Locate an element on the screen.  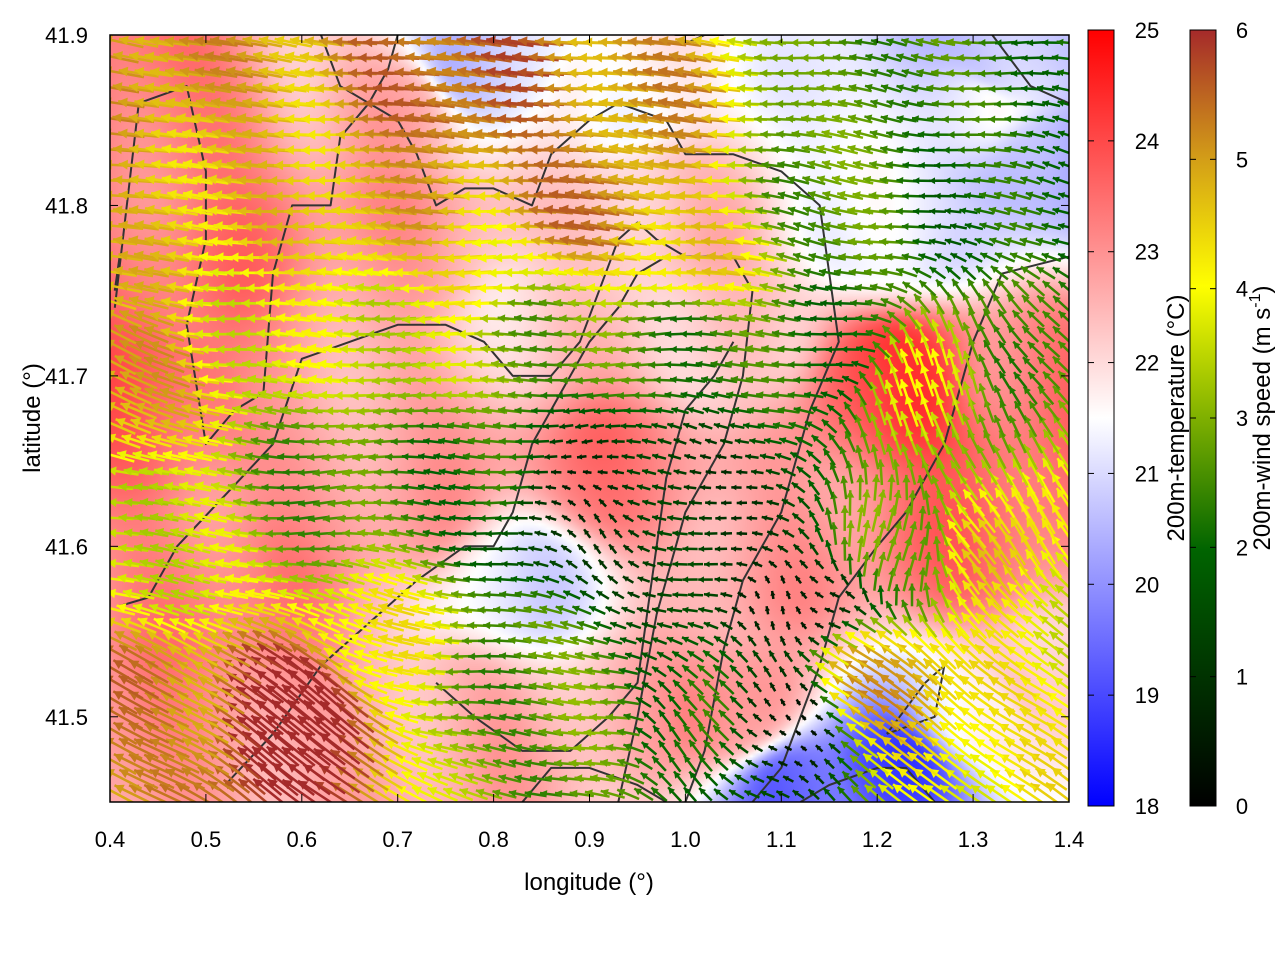
colorbar-tick-label: 25 is located at coordinates (1147, 30).